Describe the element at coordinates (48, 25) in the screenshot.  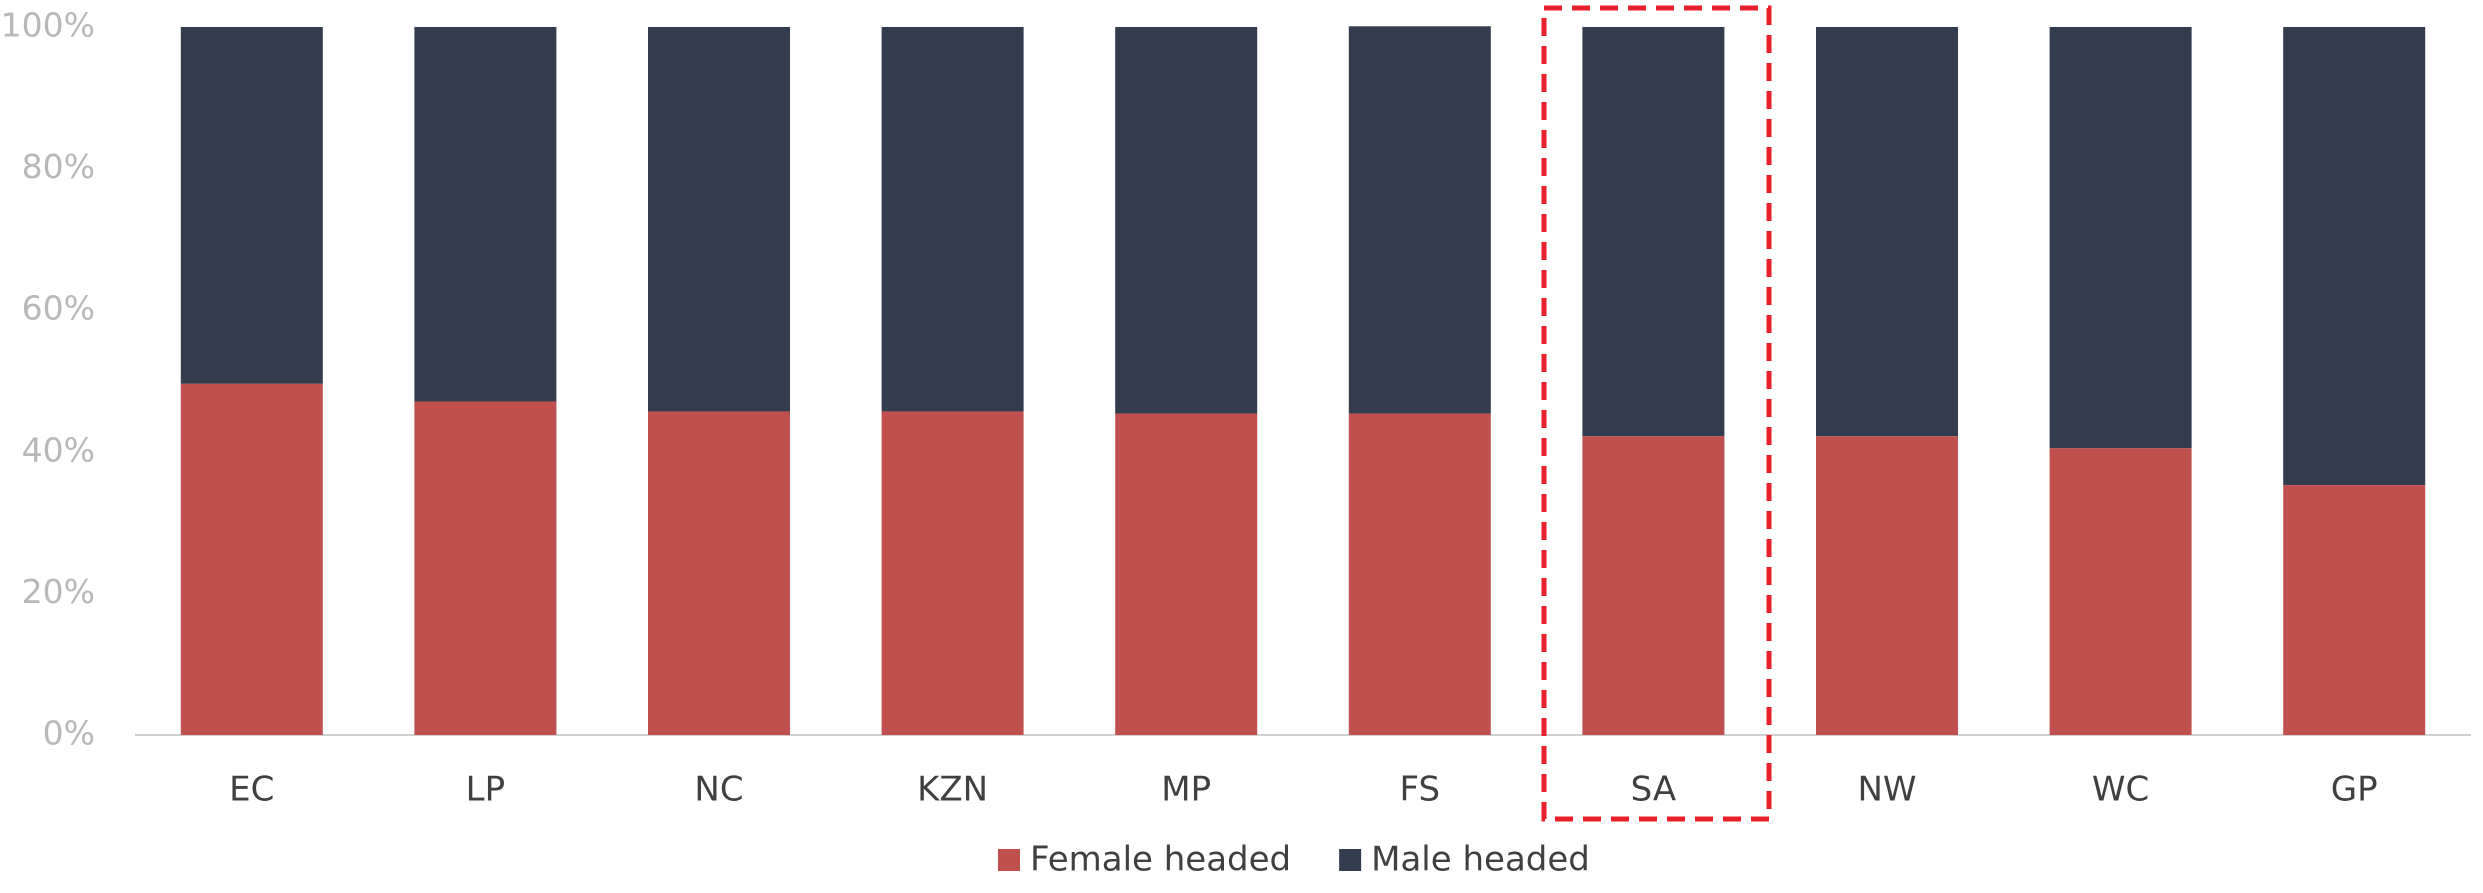
I see `y-tick-label: 100%` at that location.